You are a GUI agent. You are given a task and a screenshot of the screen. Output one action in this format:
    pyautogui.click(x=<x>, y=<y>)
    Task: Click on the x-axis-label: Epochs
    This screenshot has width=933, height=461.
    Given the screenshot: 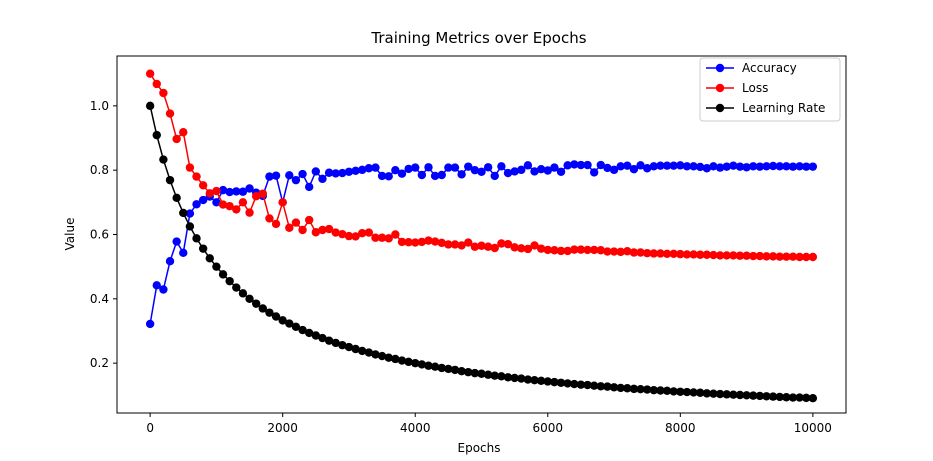 What is the action you would take?
    pyautogui.click(x=479, y=448)
    